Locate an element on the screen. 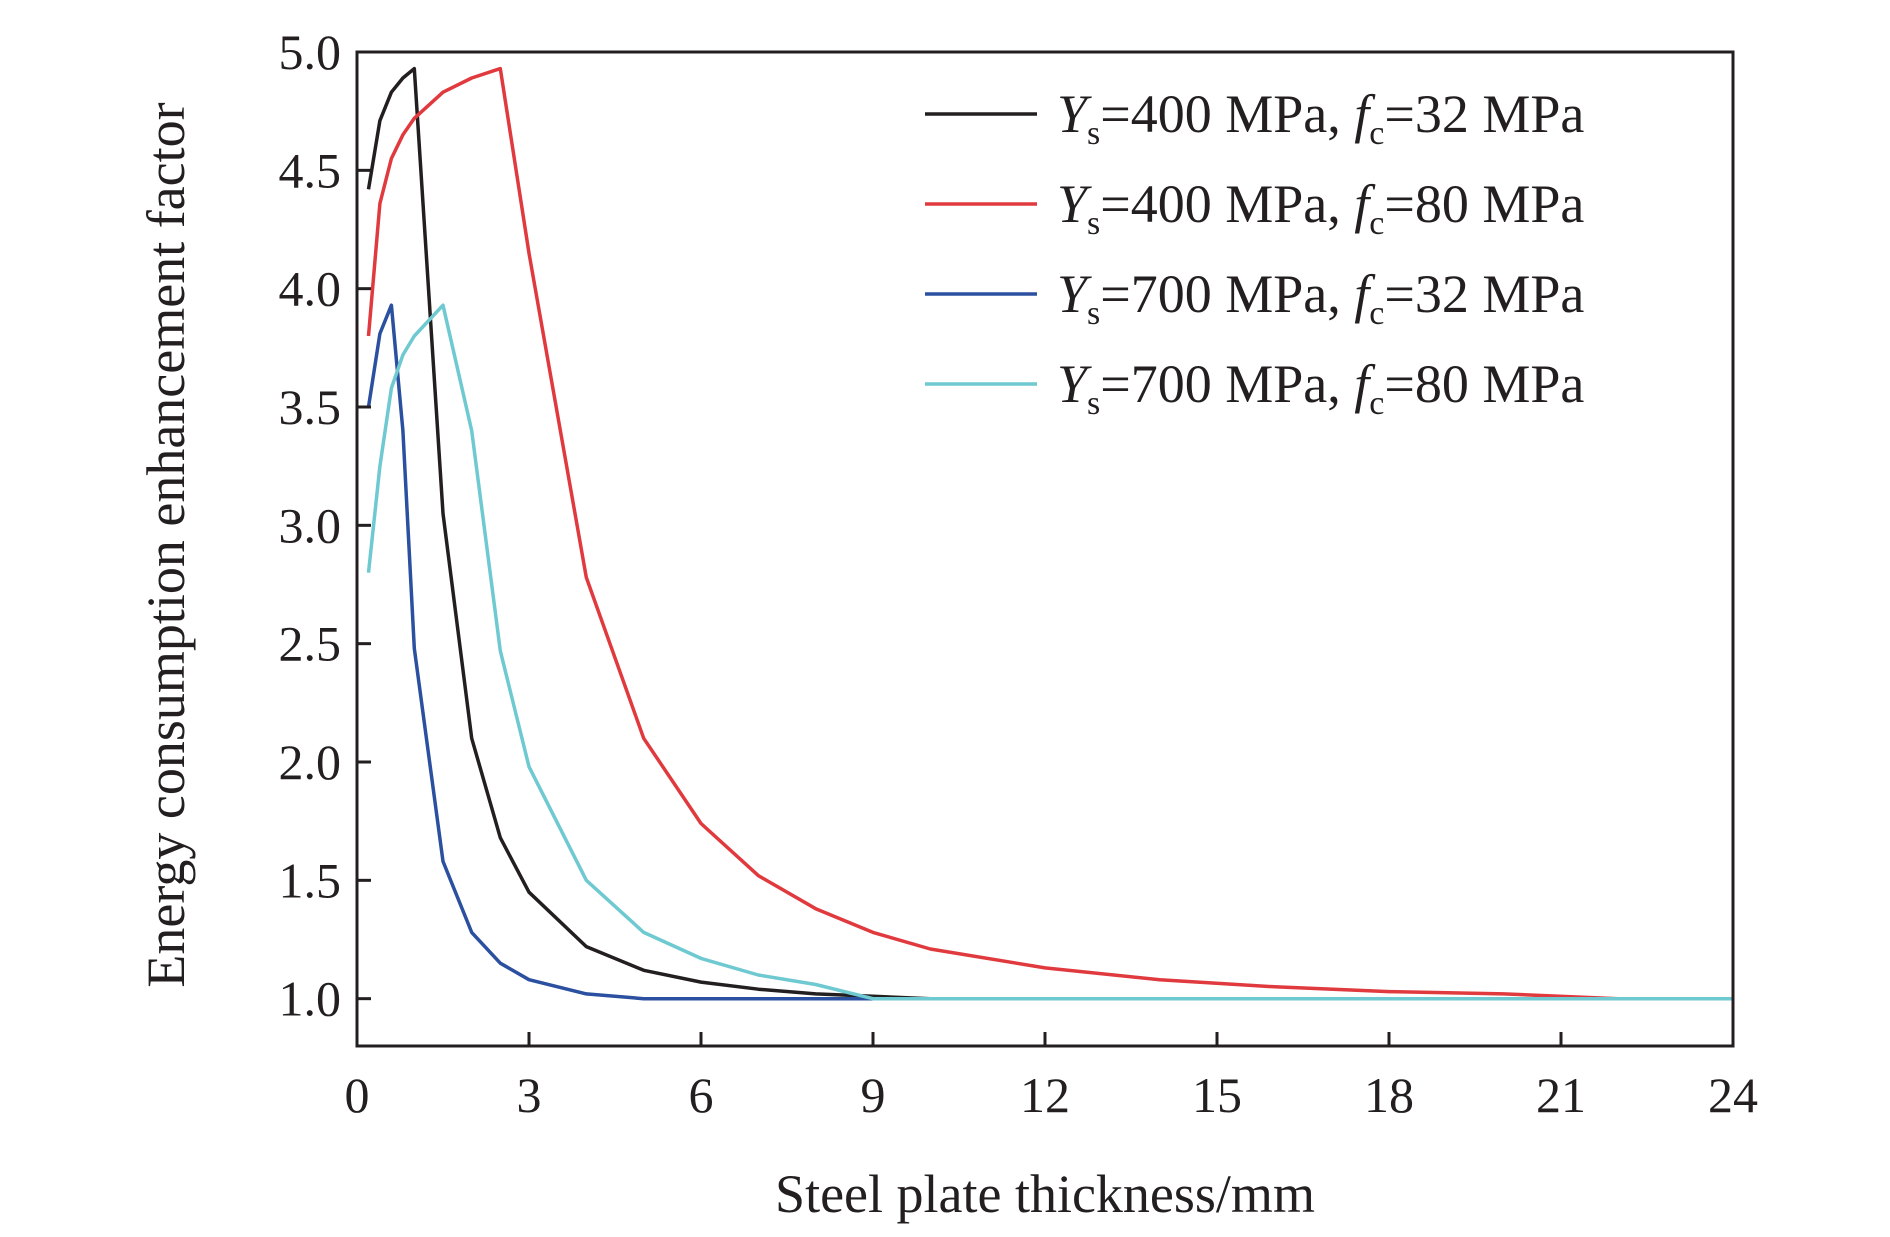  y-tick-label: 2.0 is located at coordinates (310, 762).